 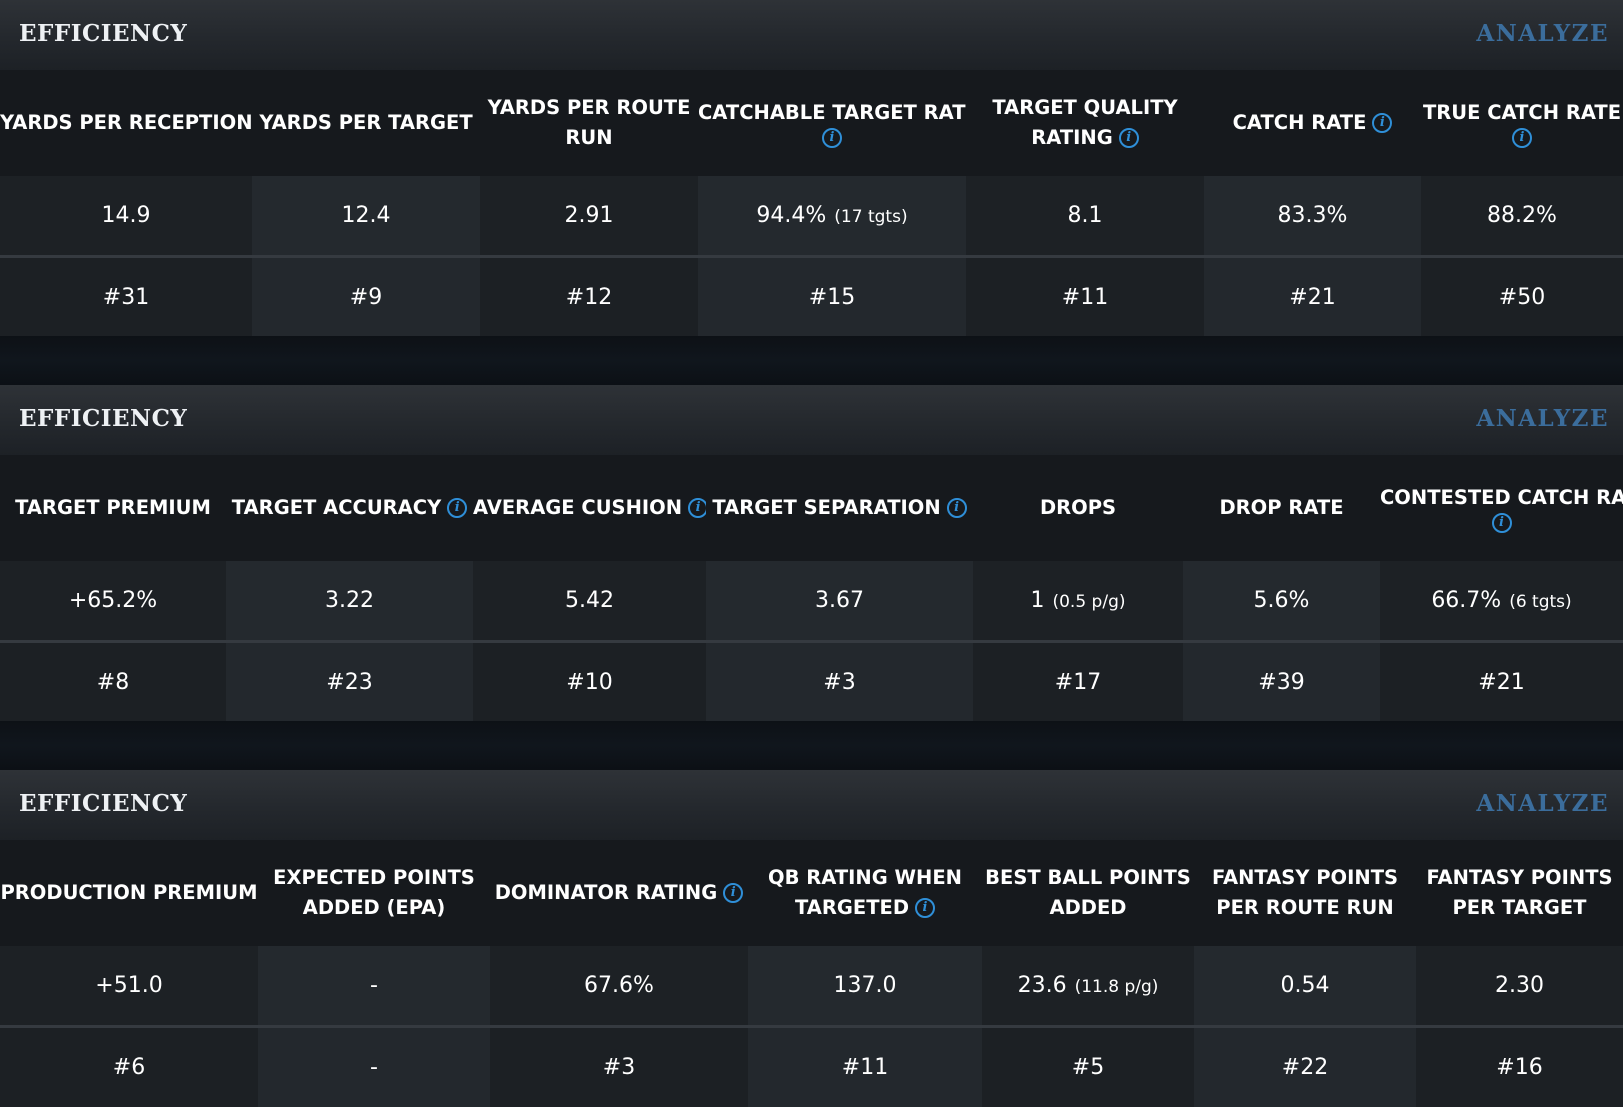 I want to click on rank-cell: #15, so click(x=832, y=297).